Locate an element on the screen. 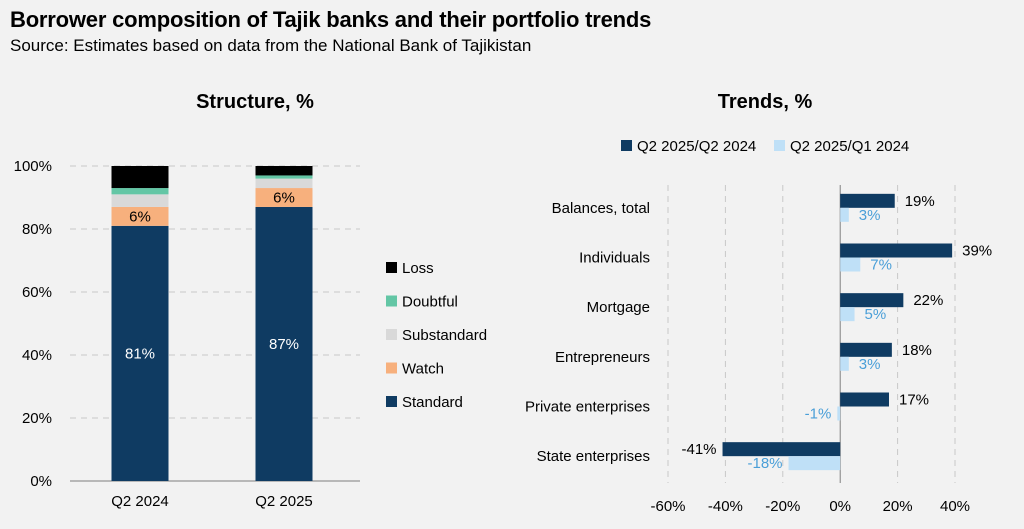  legend-label: Doubtful is located at coordinates (430, 302).